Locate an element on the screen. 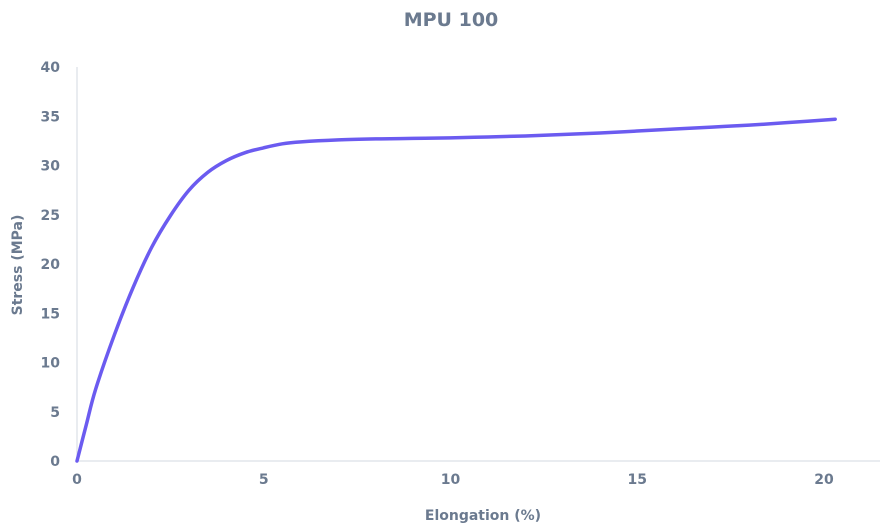  y-tick-label: 15 is located at coordinates (50, 314).